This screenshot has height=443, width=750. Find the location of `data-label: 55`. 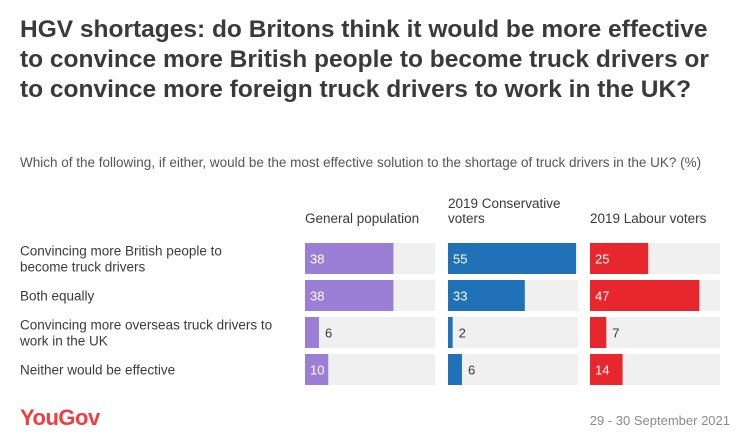

data-label: 55 is located at coordinates (460, 259).